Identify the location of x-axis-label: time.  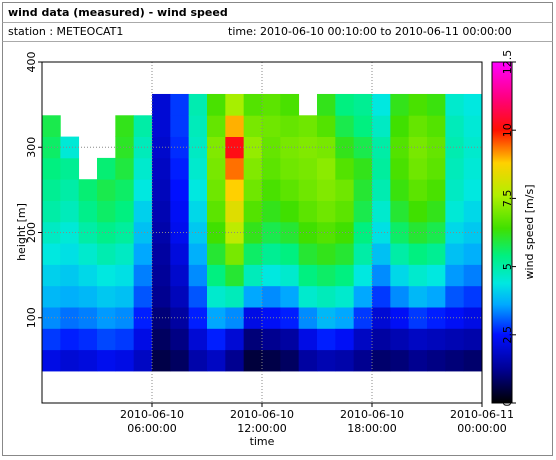
(262, 441).